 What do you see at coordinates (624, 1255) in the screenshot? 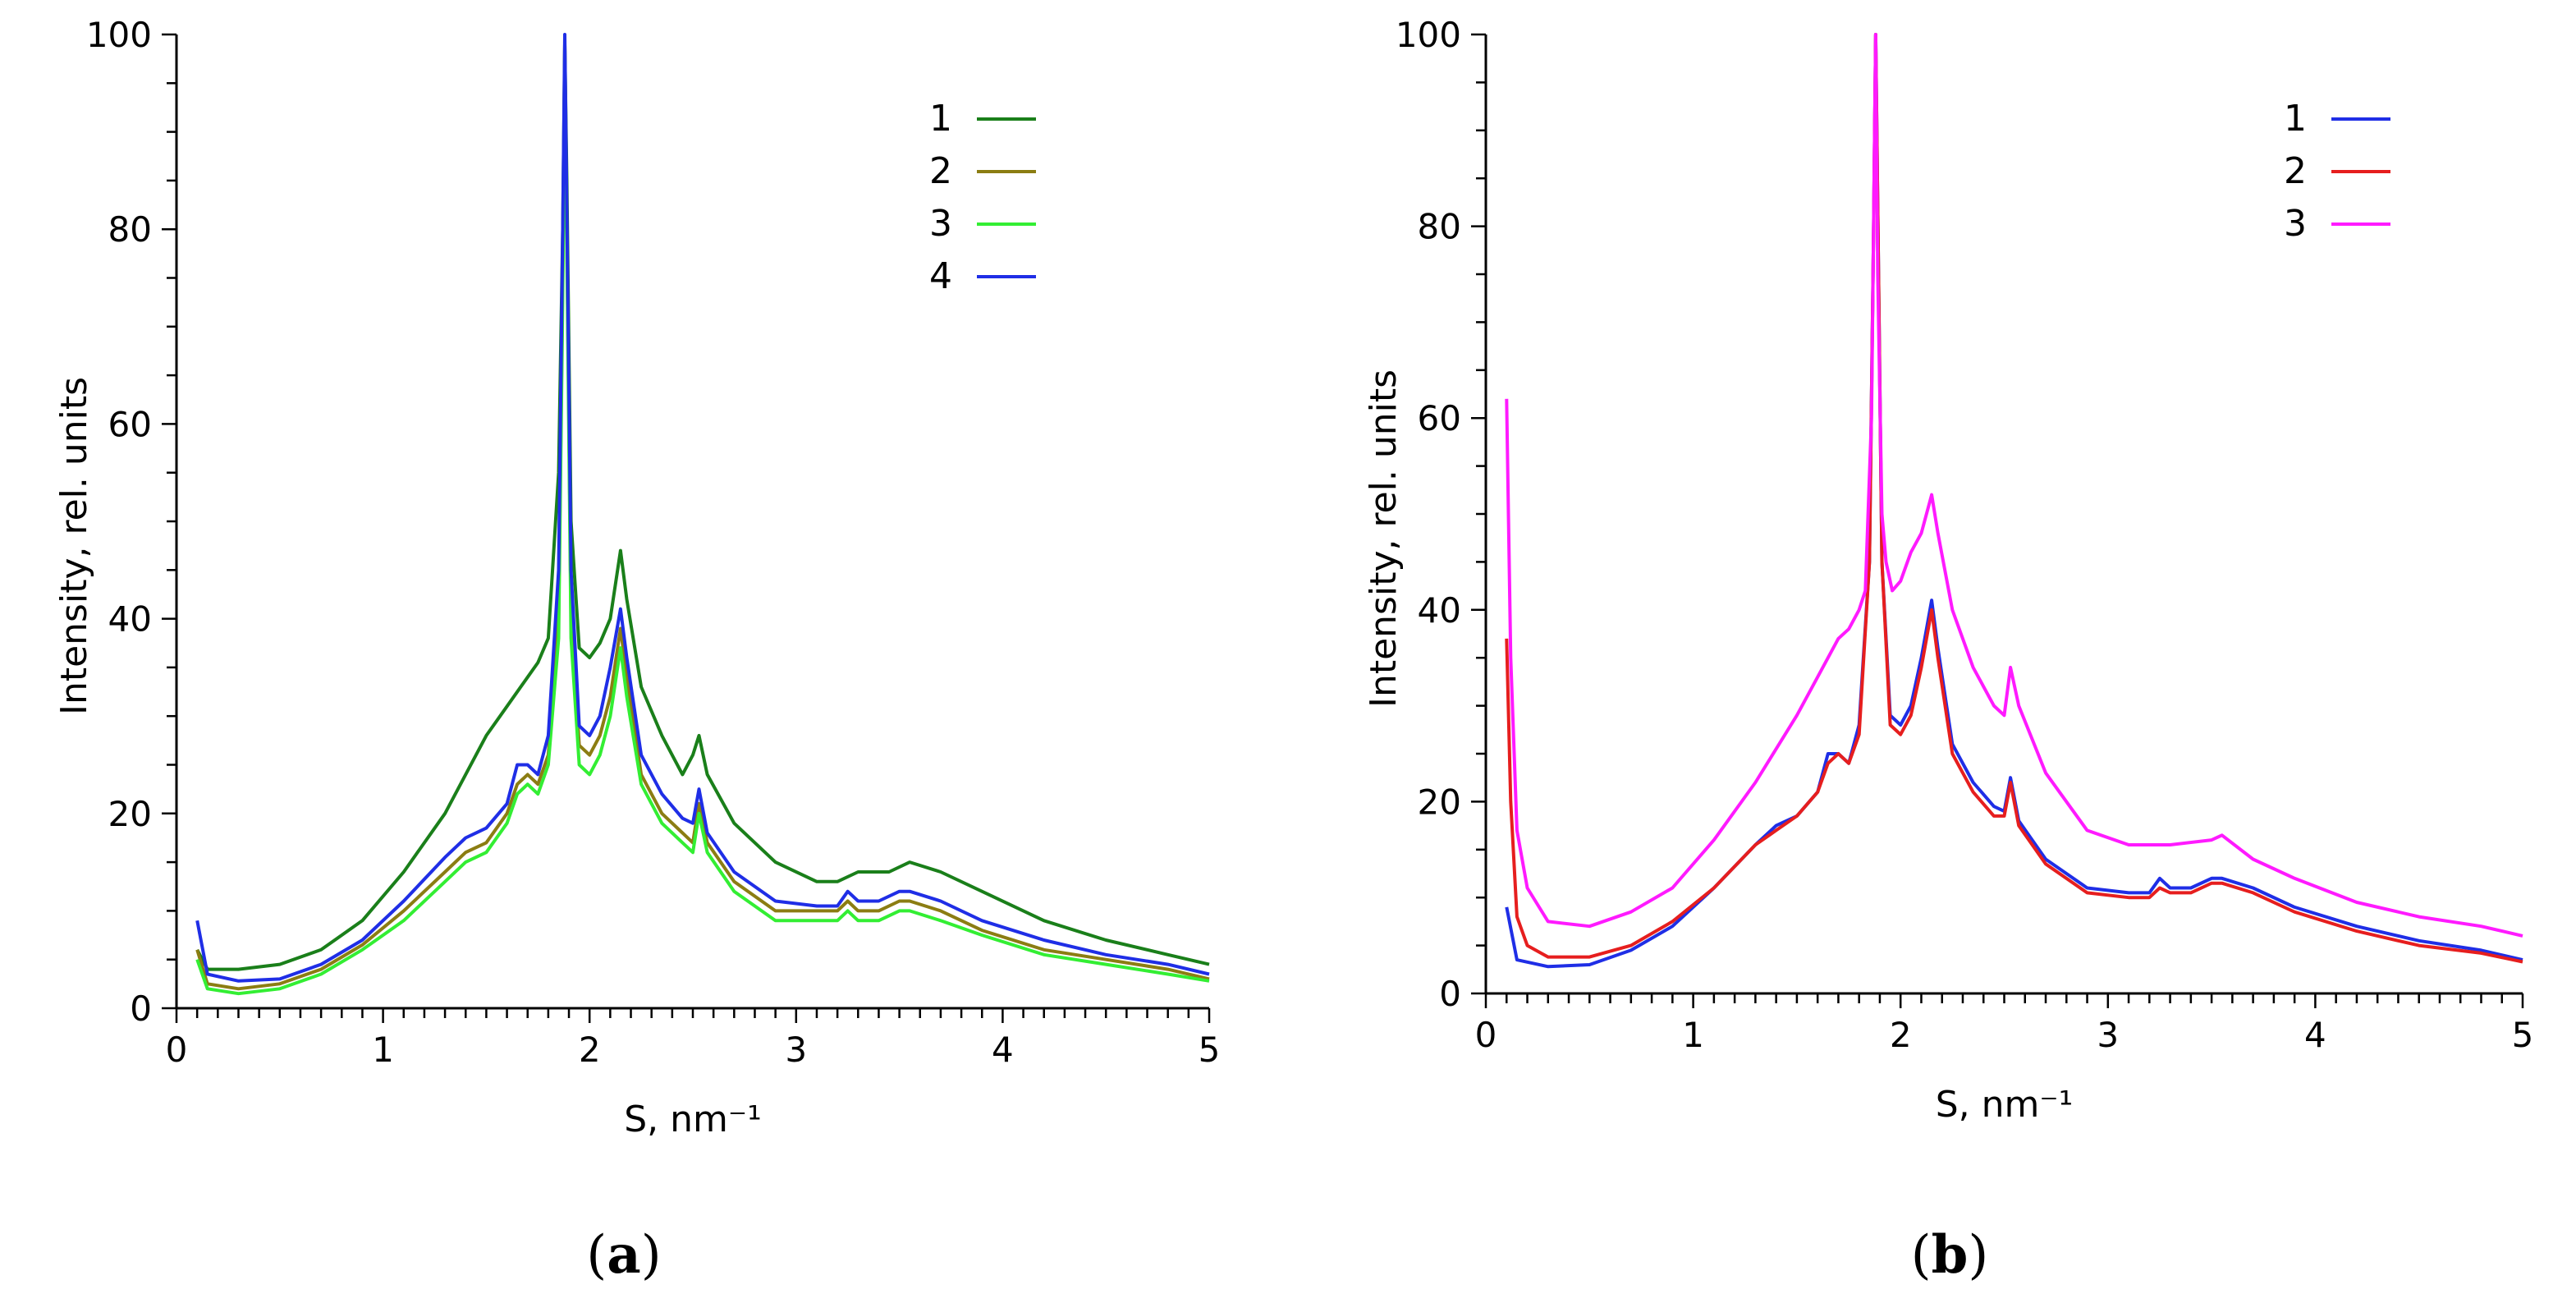
I see `panel-caption-a: (a)` at bounding box center [624, 1255].